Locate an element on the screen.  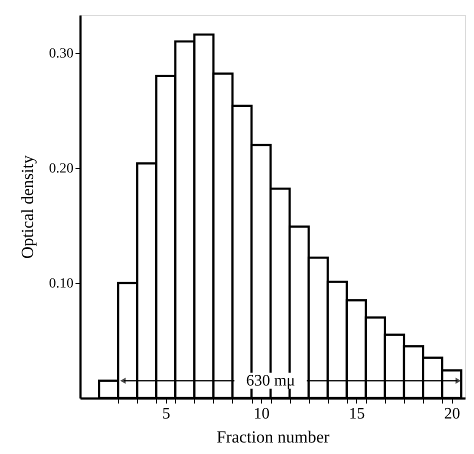
y-tick-label: 0.30 is located at coordinates (61, 54).